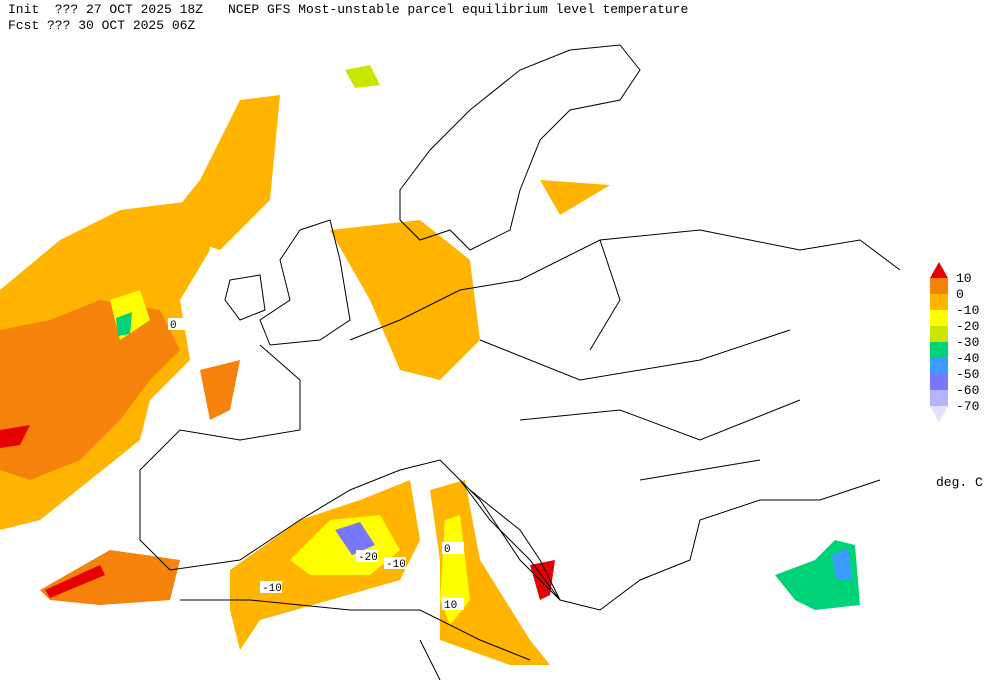  What do you see at coordinates (967, 358) in the screenshot?
I see `colorbar-label: -40` at bounding box center [967, 358].